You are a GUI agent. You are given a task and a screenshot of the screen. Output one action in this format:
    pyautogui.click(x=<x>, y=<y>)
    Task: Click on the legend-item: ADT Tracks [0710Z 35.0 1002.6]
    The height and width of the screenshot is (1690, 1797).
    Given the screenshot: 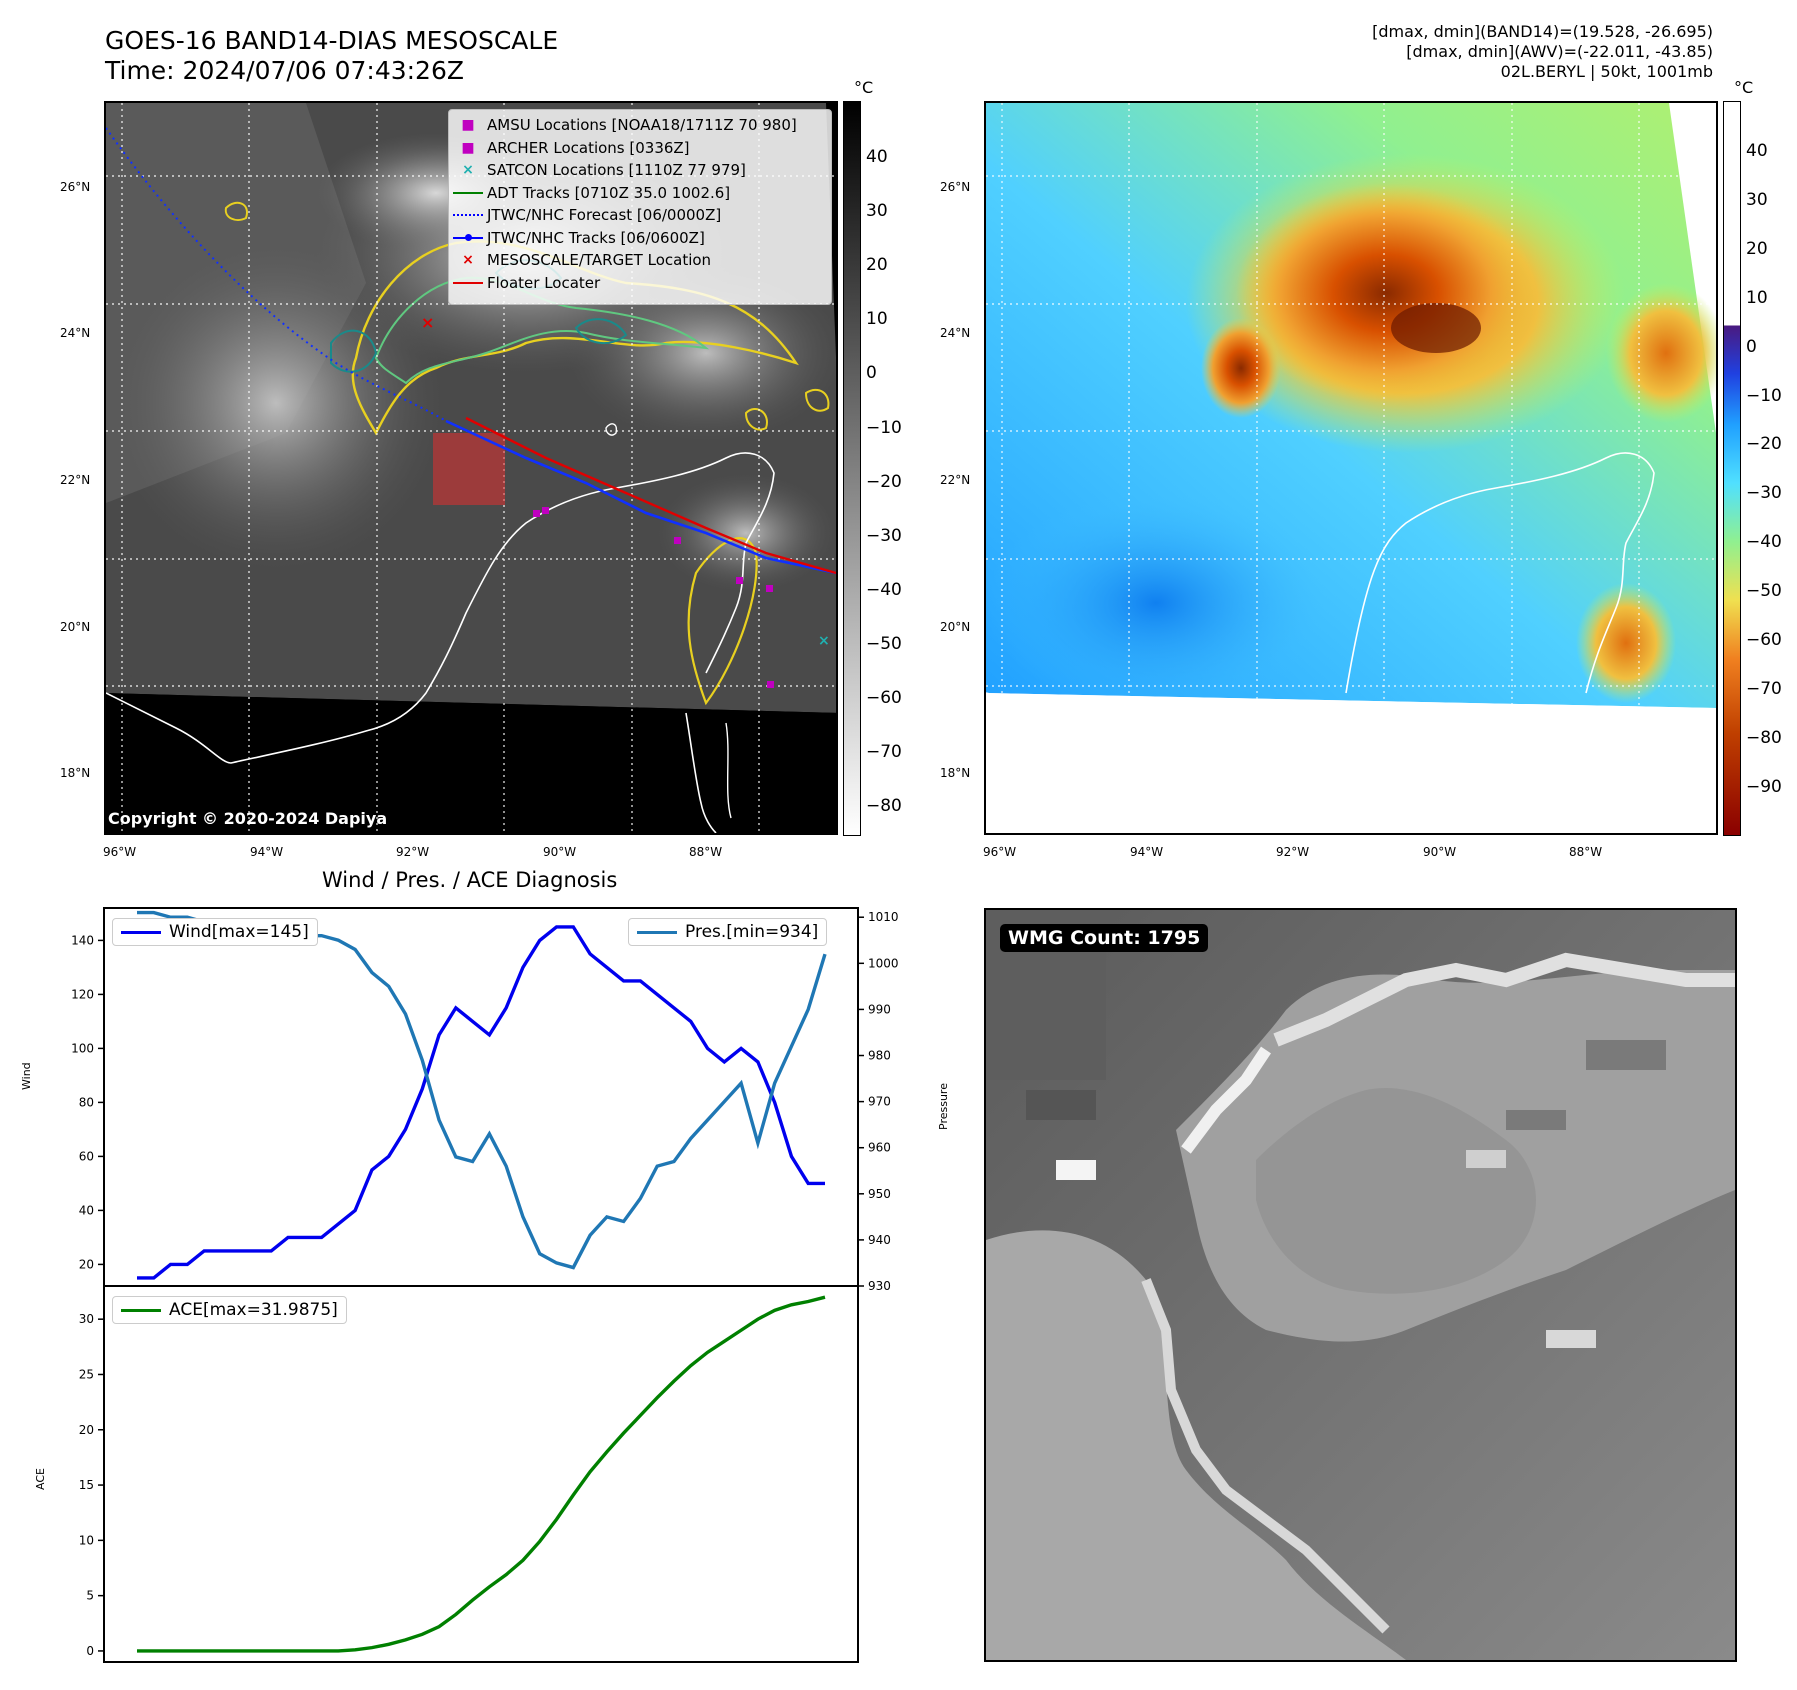 What is the action you would take?
    pyautogui.click(x=640, y=193)
    